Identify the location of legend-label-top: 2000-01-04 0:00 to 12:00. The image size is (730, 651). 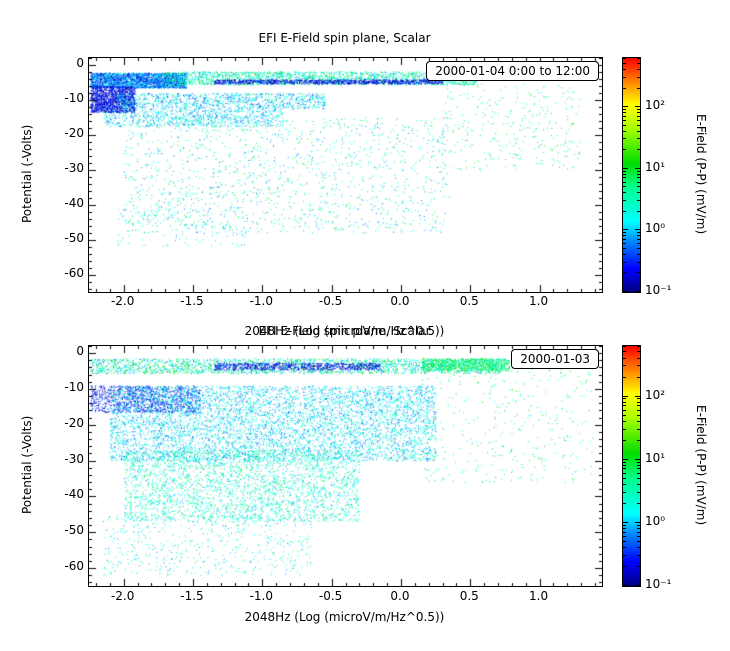
(512, 71).